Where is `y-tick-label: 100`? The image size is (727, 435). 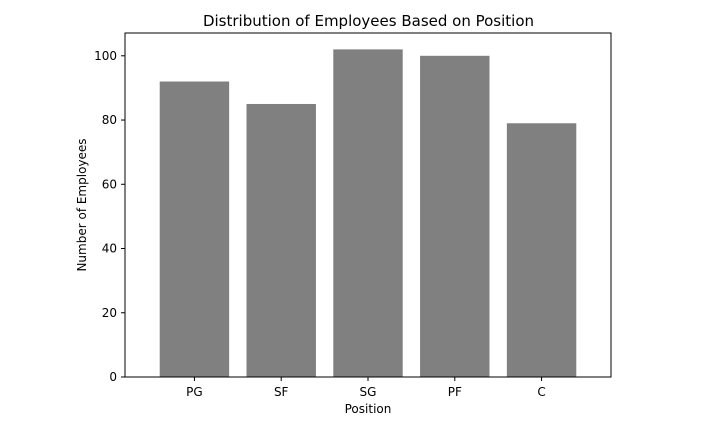 y-tick-label: 100 is located at coordinates (105, 56).